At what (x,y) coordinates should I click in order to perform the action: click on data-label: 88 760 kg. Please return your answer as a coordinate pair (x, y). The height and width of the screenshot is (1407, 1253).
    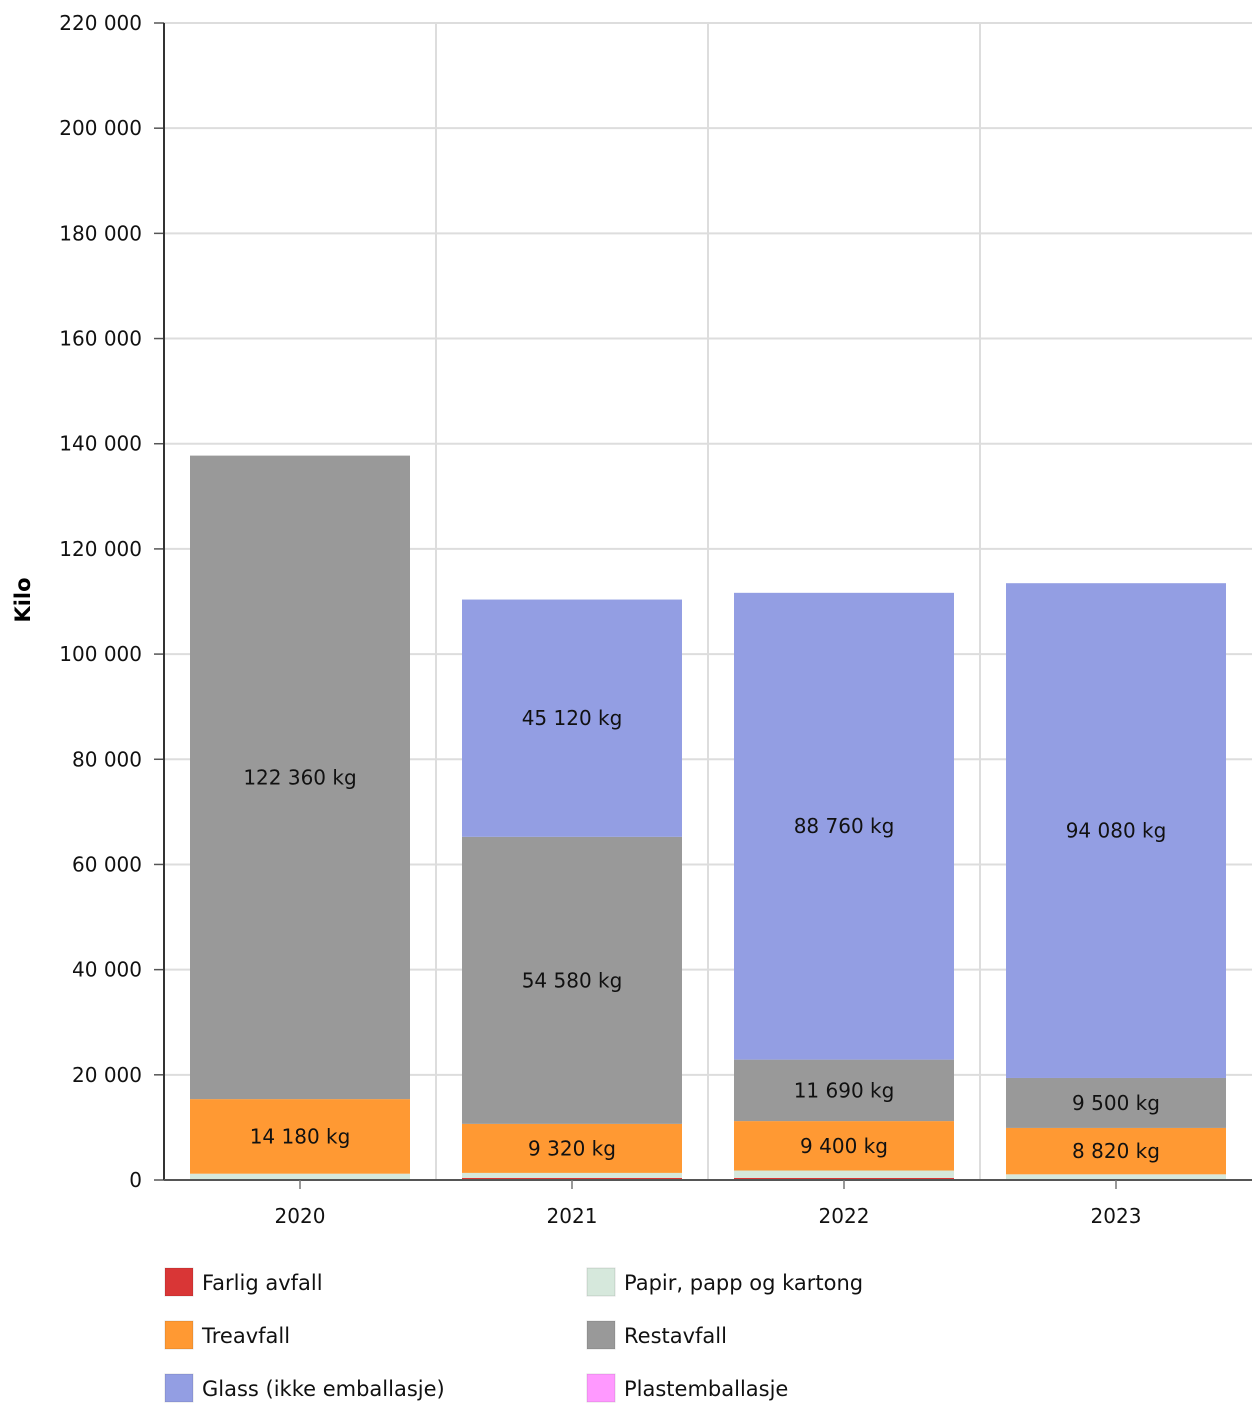
    Looking at the image, I should click on (844, 826).